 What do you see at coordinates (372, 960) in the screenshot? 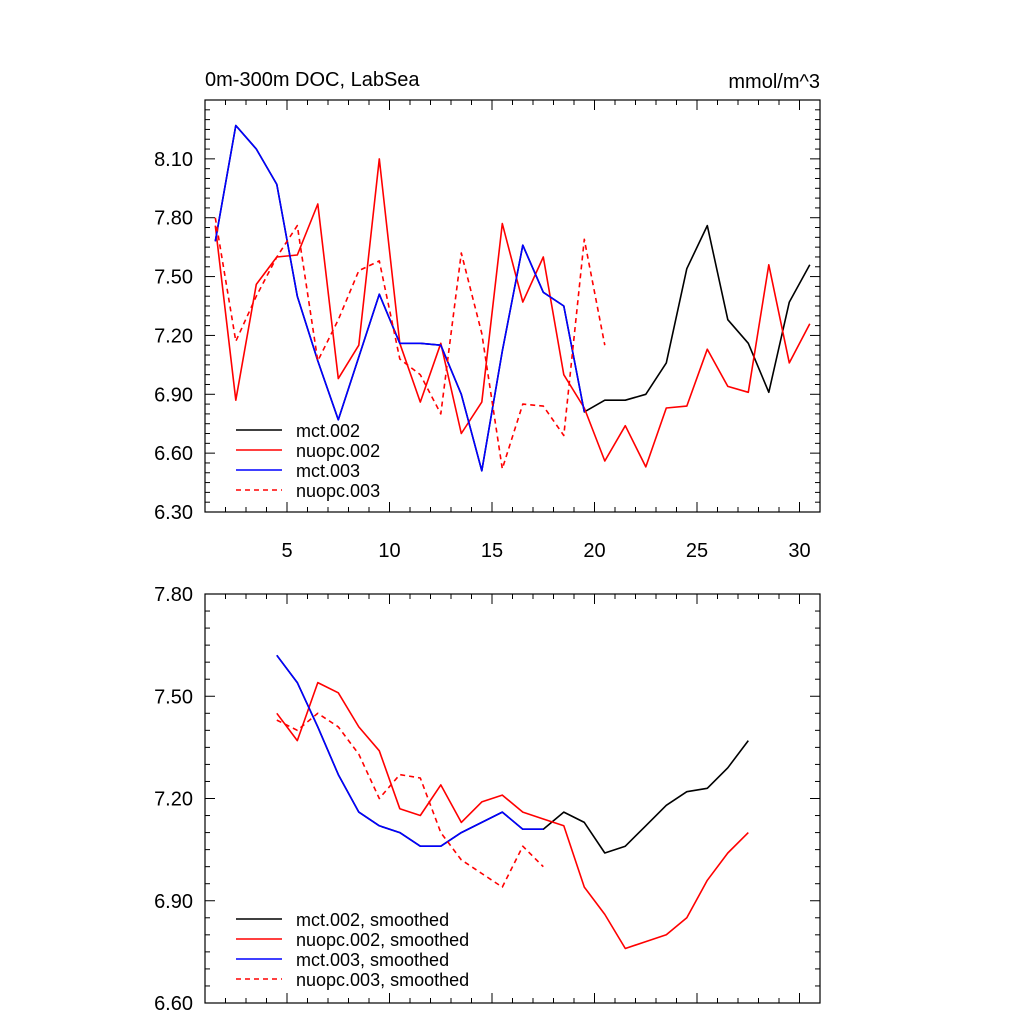
I see `legend-label: mct.003, smoothed` at bounding box center [372, 960].